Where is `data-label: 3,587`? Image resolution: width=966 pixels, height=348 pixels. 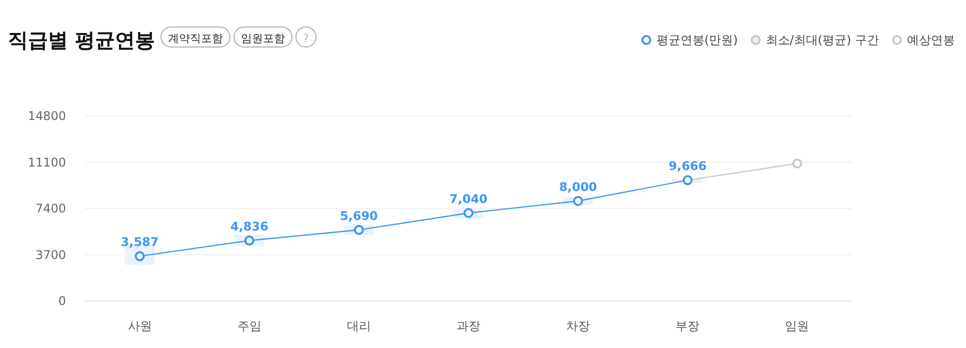 data-label: 3,587 is located at coordinates (139, 242).